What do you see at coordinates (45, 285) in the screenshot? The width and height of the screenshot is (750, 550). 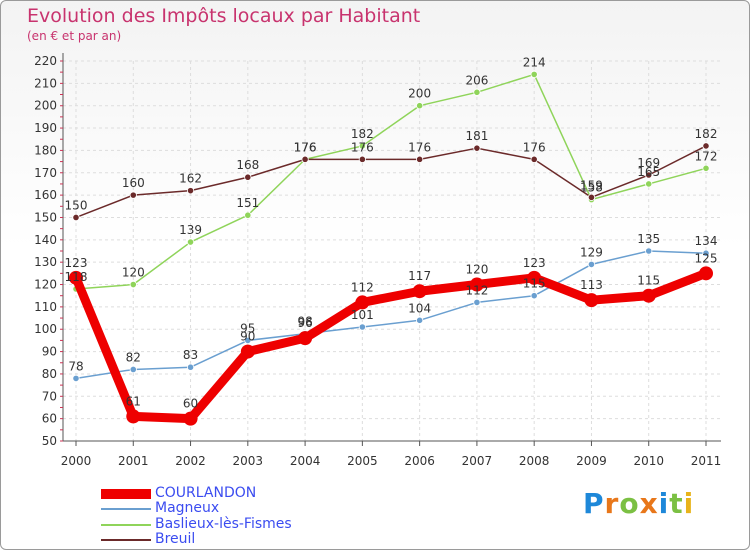 I see `y-tick-label: 120` at bounding box center [45, 285].